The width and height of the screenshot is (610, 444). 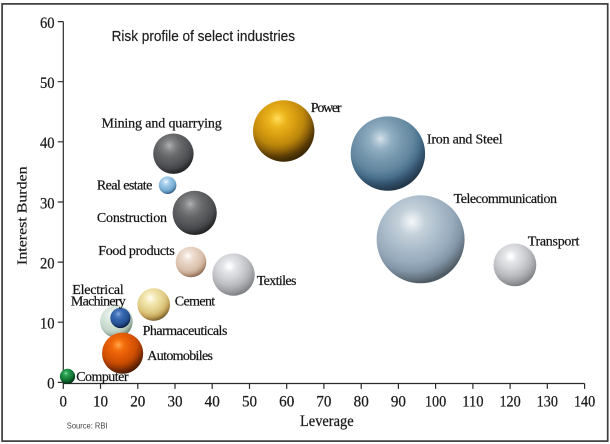 What do you see at coordinates (162, 124) in the screenshot?
I see `svg-text: Mining and quarrying` at bounding box center [162, 124].